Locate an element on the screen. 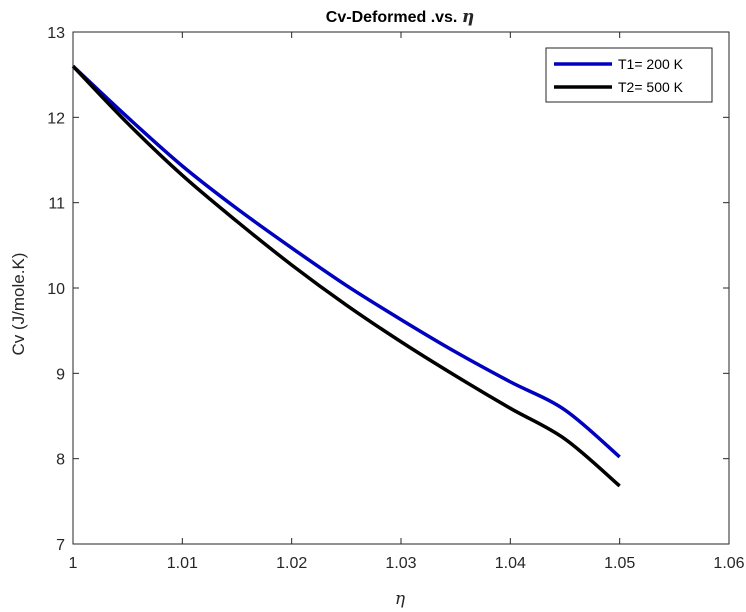 This screenshot has width=746, height=612. y-tick-label: 7 is located at coordinates (60, 545).